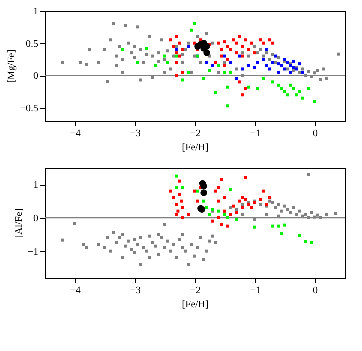  What do you see at coordinates (195, 148) in the screenshot?
I see `x-axis-title: [Fe/H]` at bounding box center [195, 148].